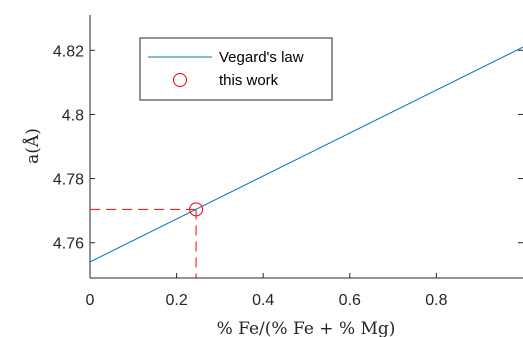  I want to click on x-tick-label: 0.2, so click(176, 300).